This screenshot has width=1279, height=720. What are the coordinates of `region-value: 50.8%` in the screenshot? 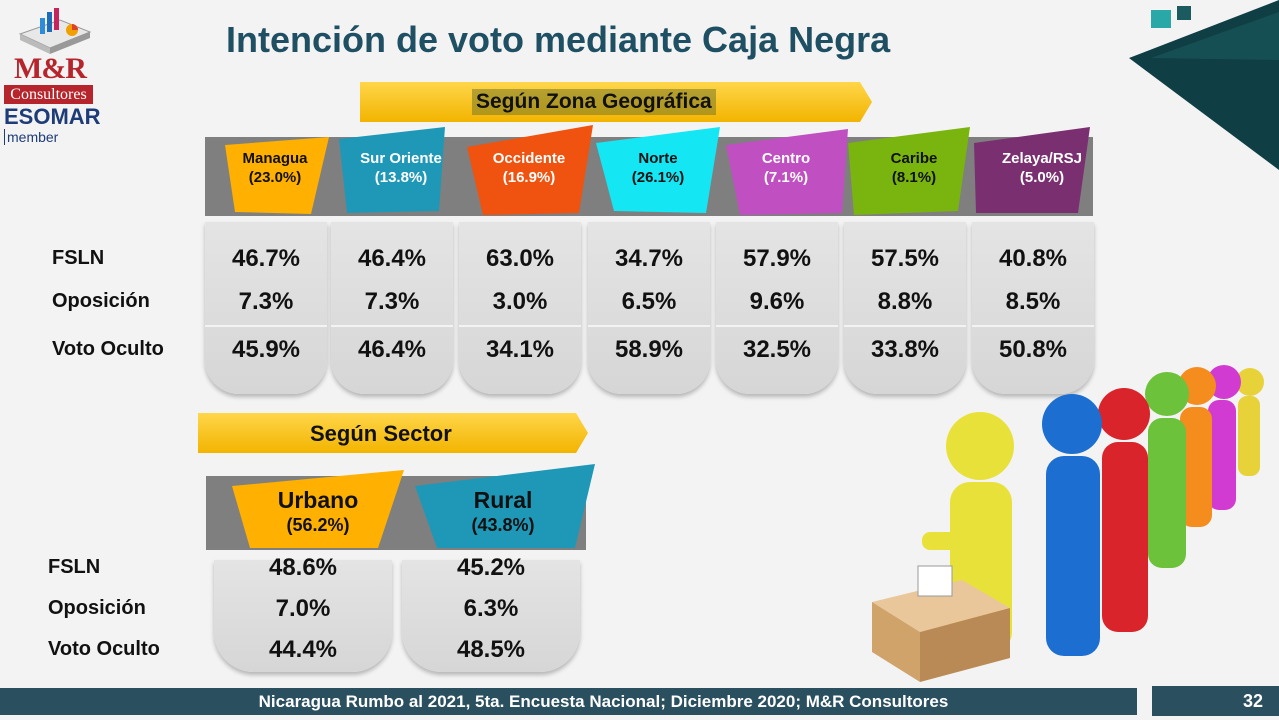 It's located at (1033, 349).